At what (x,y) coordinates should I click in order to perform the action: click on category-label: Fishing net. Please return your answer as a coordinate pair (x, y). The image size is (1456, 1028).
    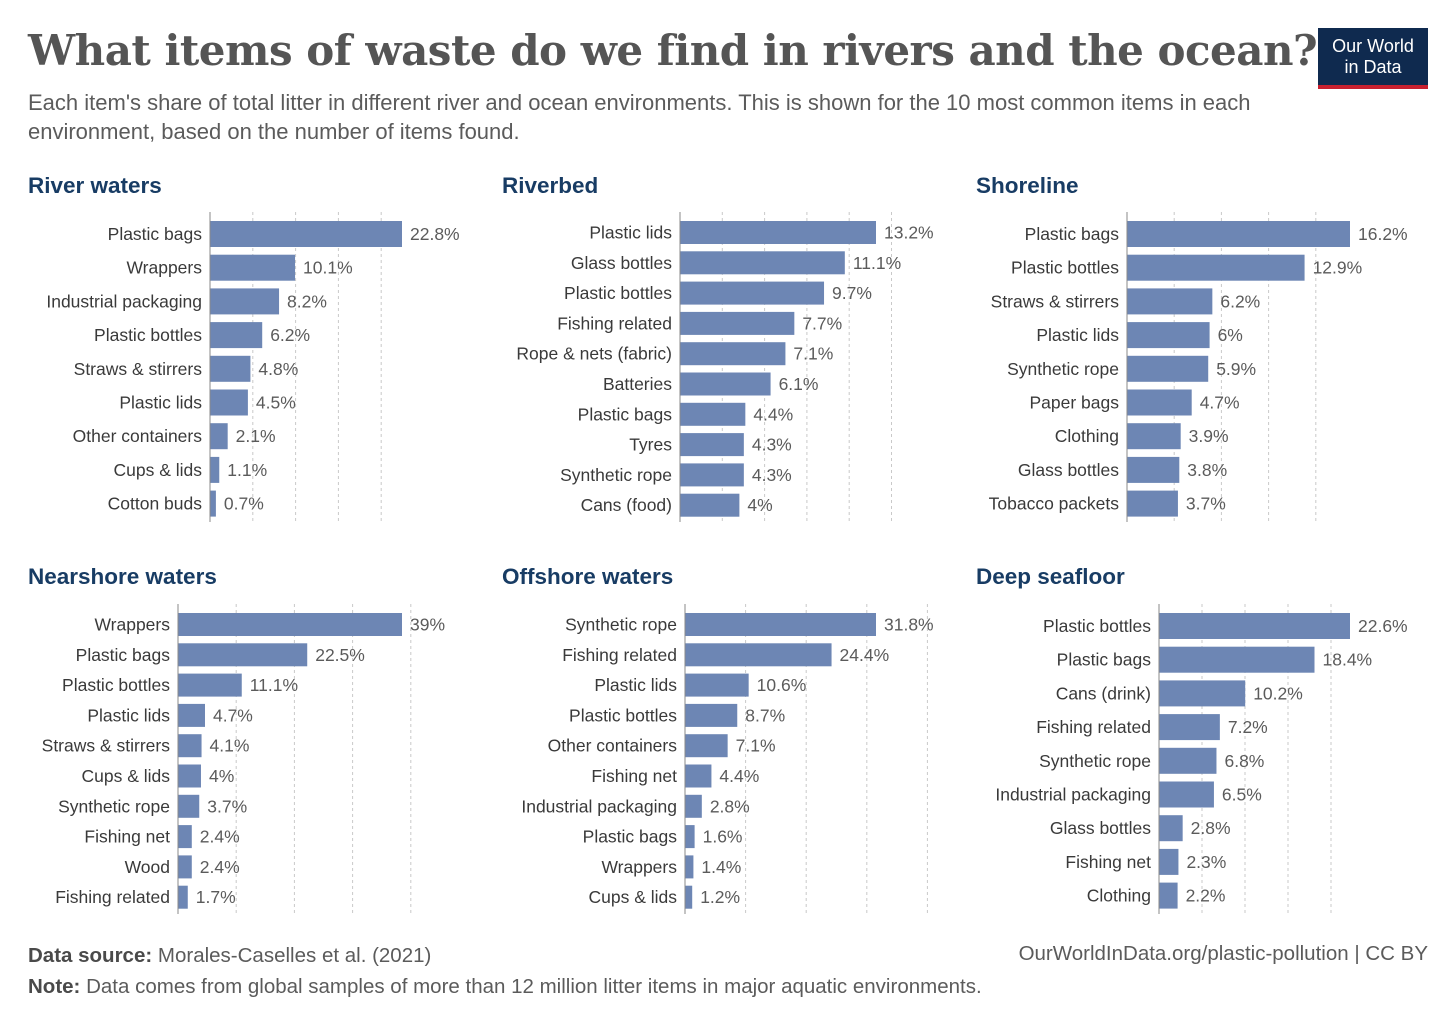
    Looking at the image, I should click on (1108, 862).